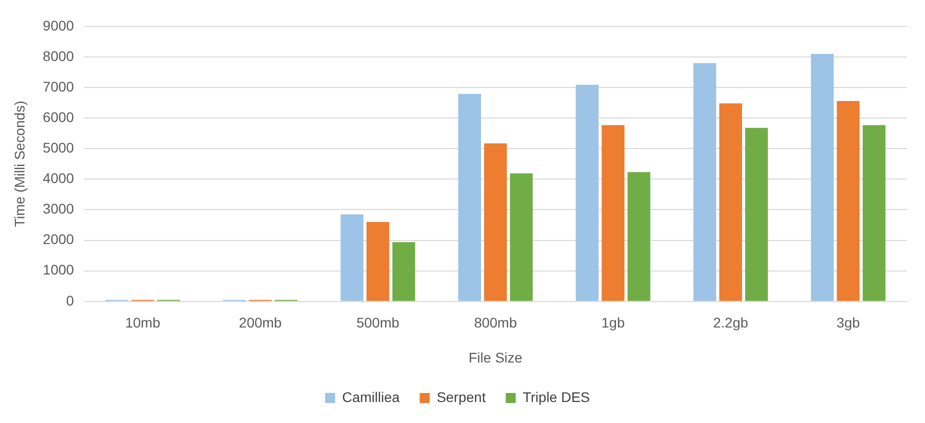 Image resolution: width=925 pixels, height=423 pixels. Describe the element at coordinates (260, 322) in the screenshot. I see `x-tick-label: 200mb` at that location.